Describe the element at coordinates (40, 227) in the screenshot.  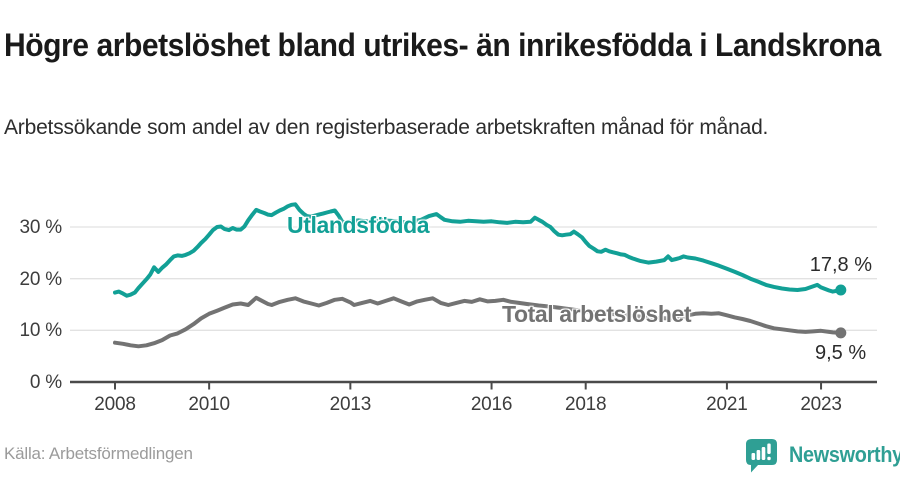
I see `y-axis-label: 30 %` at that location.